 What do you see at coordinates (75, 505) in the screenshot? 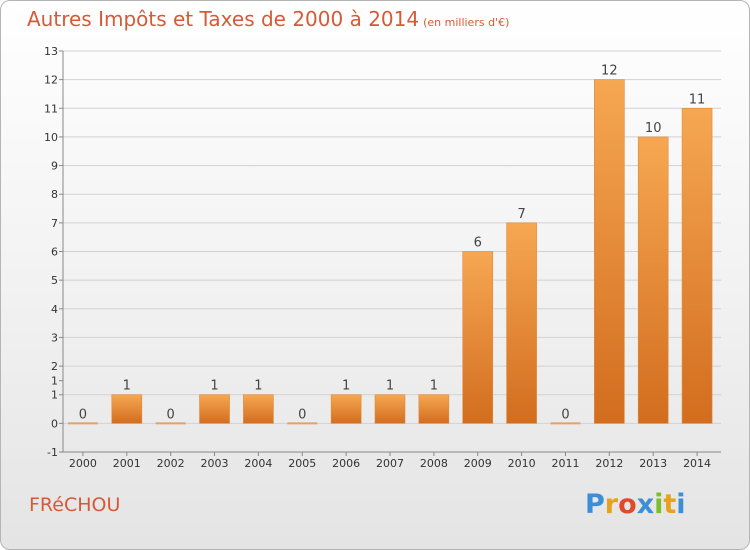
I see `commune-name: FRéCHOU` at bounding box center [75, 505].